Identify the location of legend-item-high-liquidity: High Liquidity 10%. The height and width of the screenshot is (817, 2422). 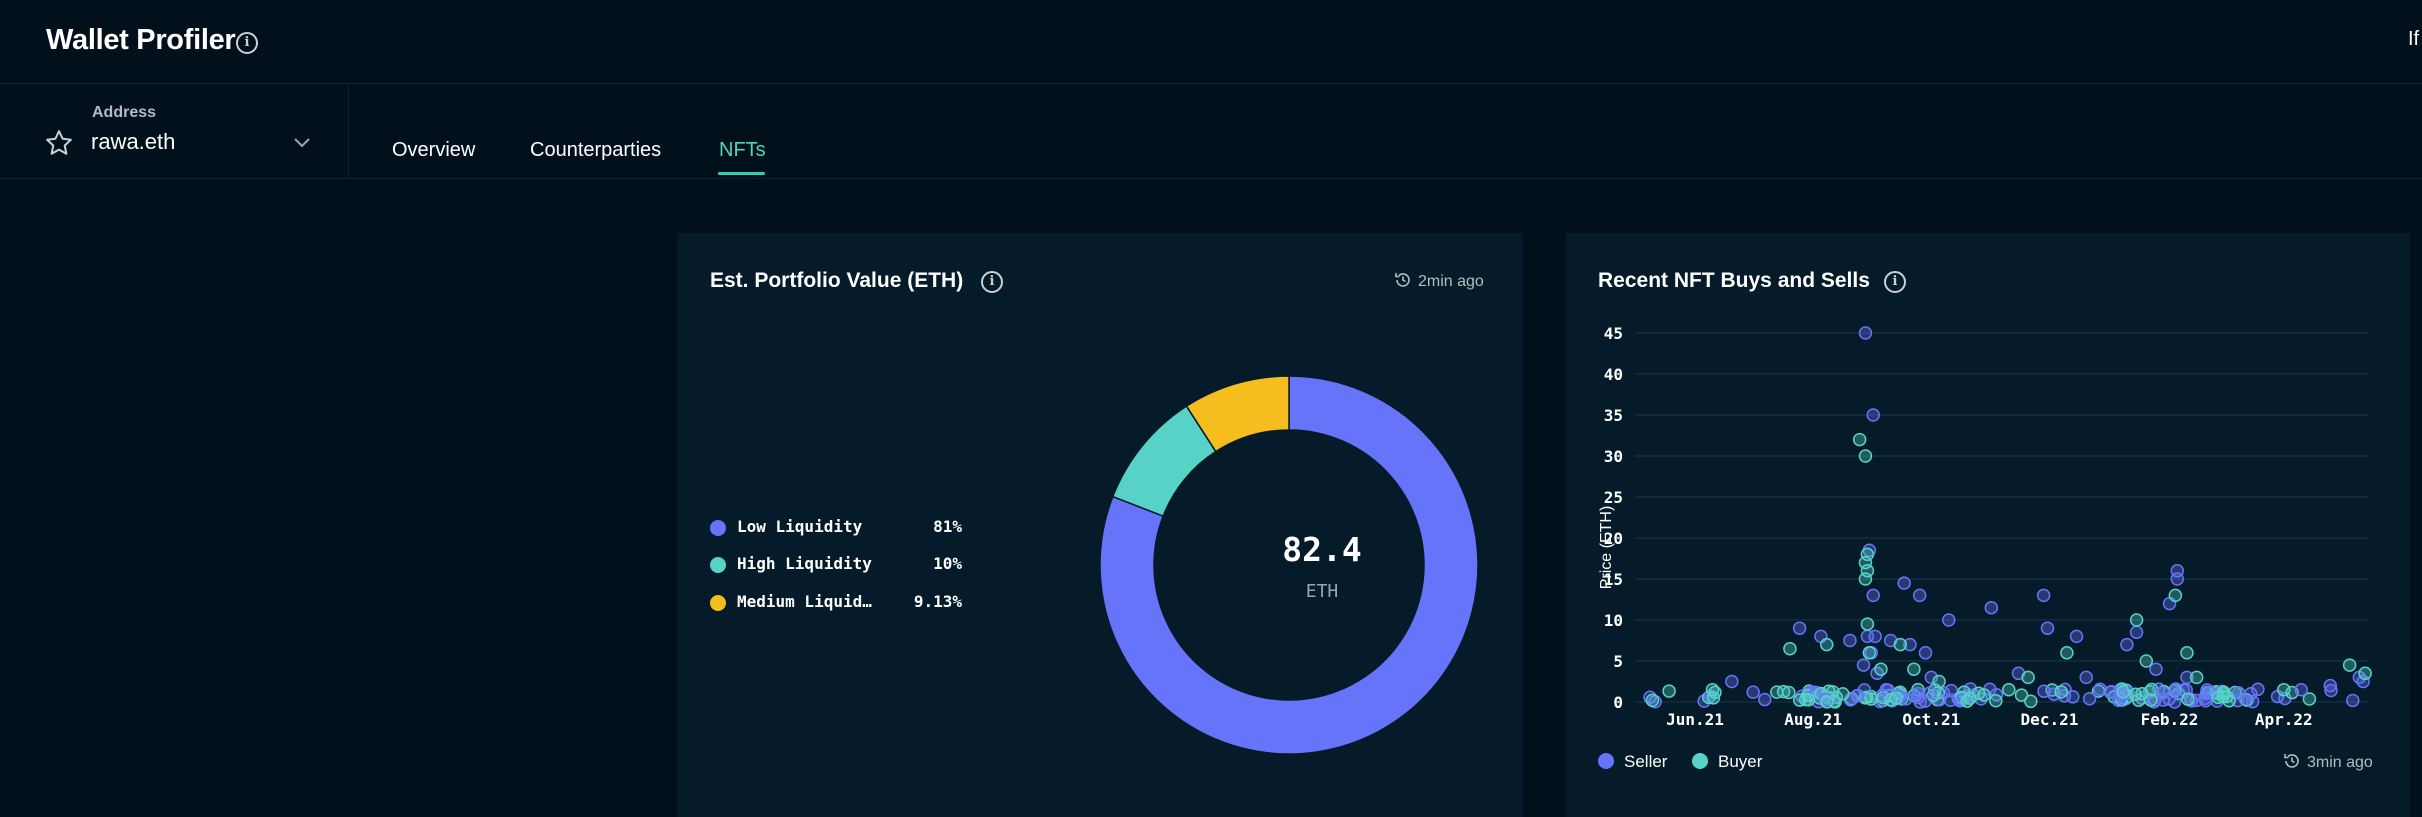
(836, 565).